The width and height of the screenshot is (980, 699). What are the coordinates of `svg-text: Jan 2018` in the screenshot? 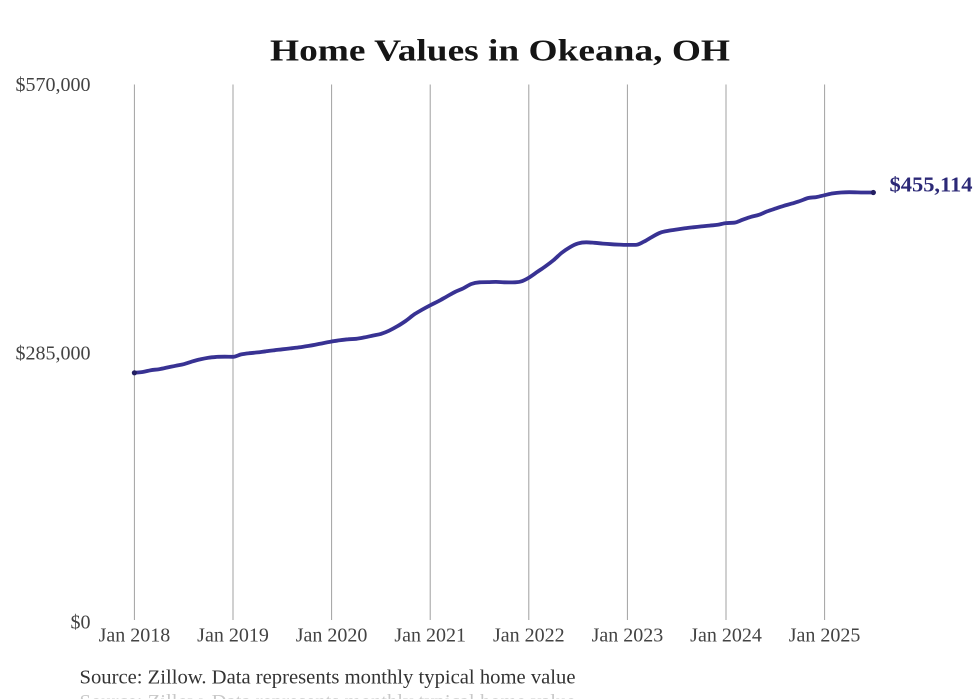 It's located at (135, 636).